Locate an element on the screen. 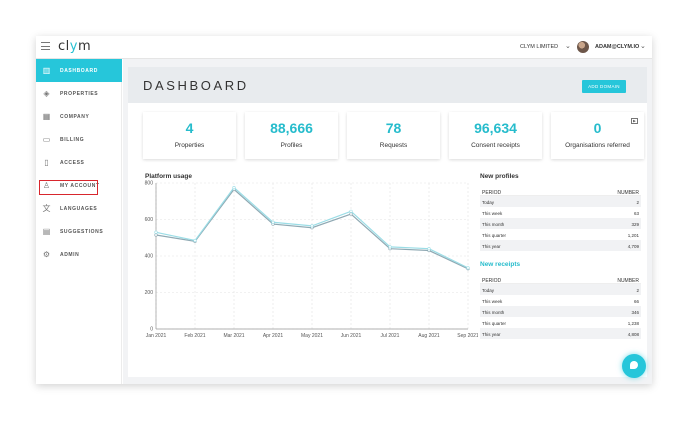 The width and height of the screenshot is (688, 421). row-number: 1,201 is located at coordinates (633, 235).